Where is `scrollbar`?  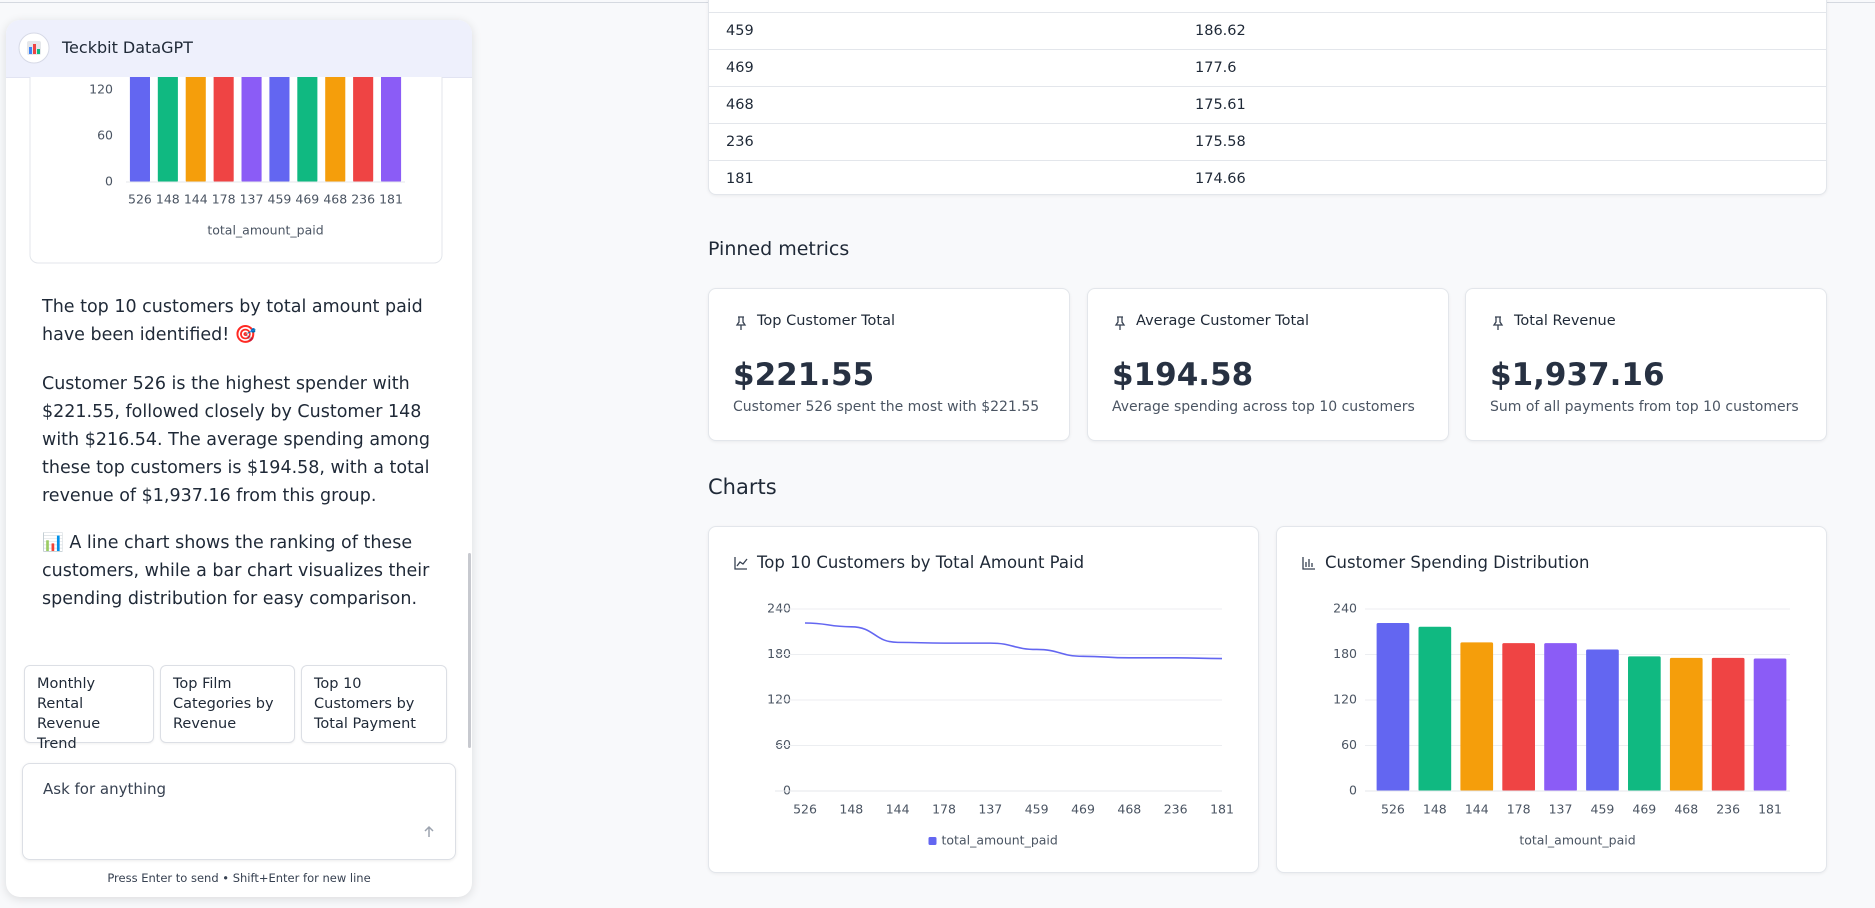
scrollbar is located at coordinates (469, 650).